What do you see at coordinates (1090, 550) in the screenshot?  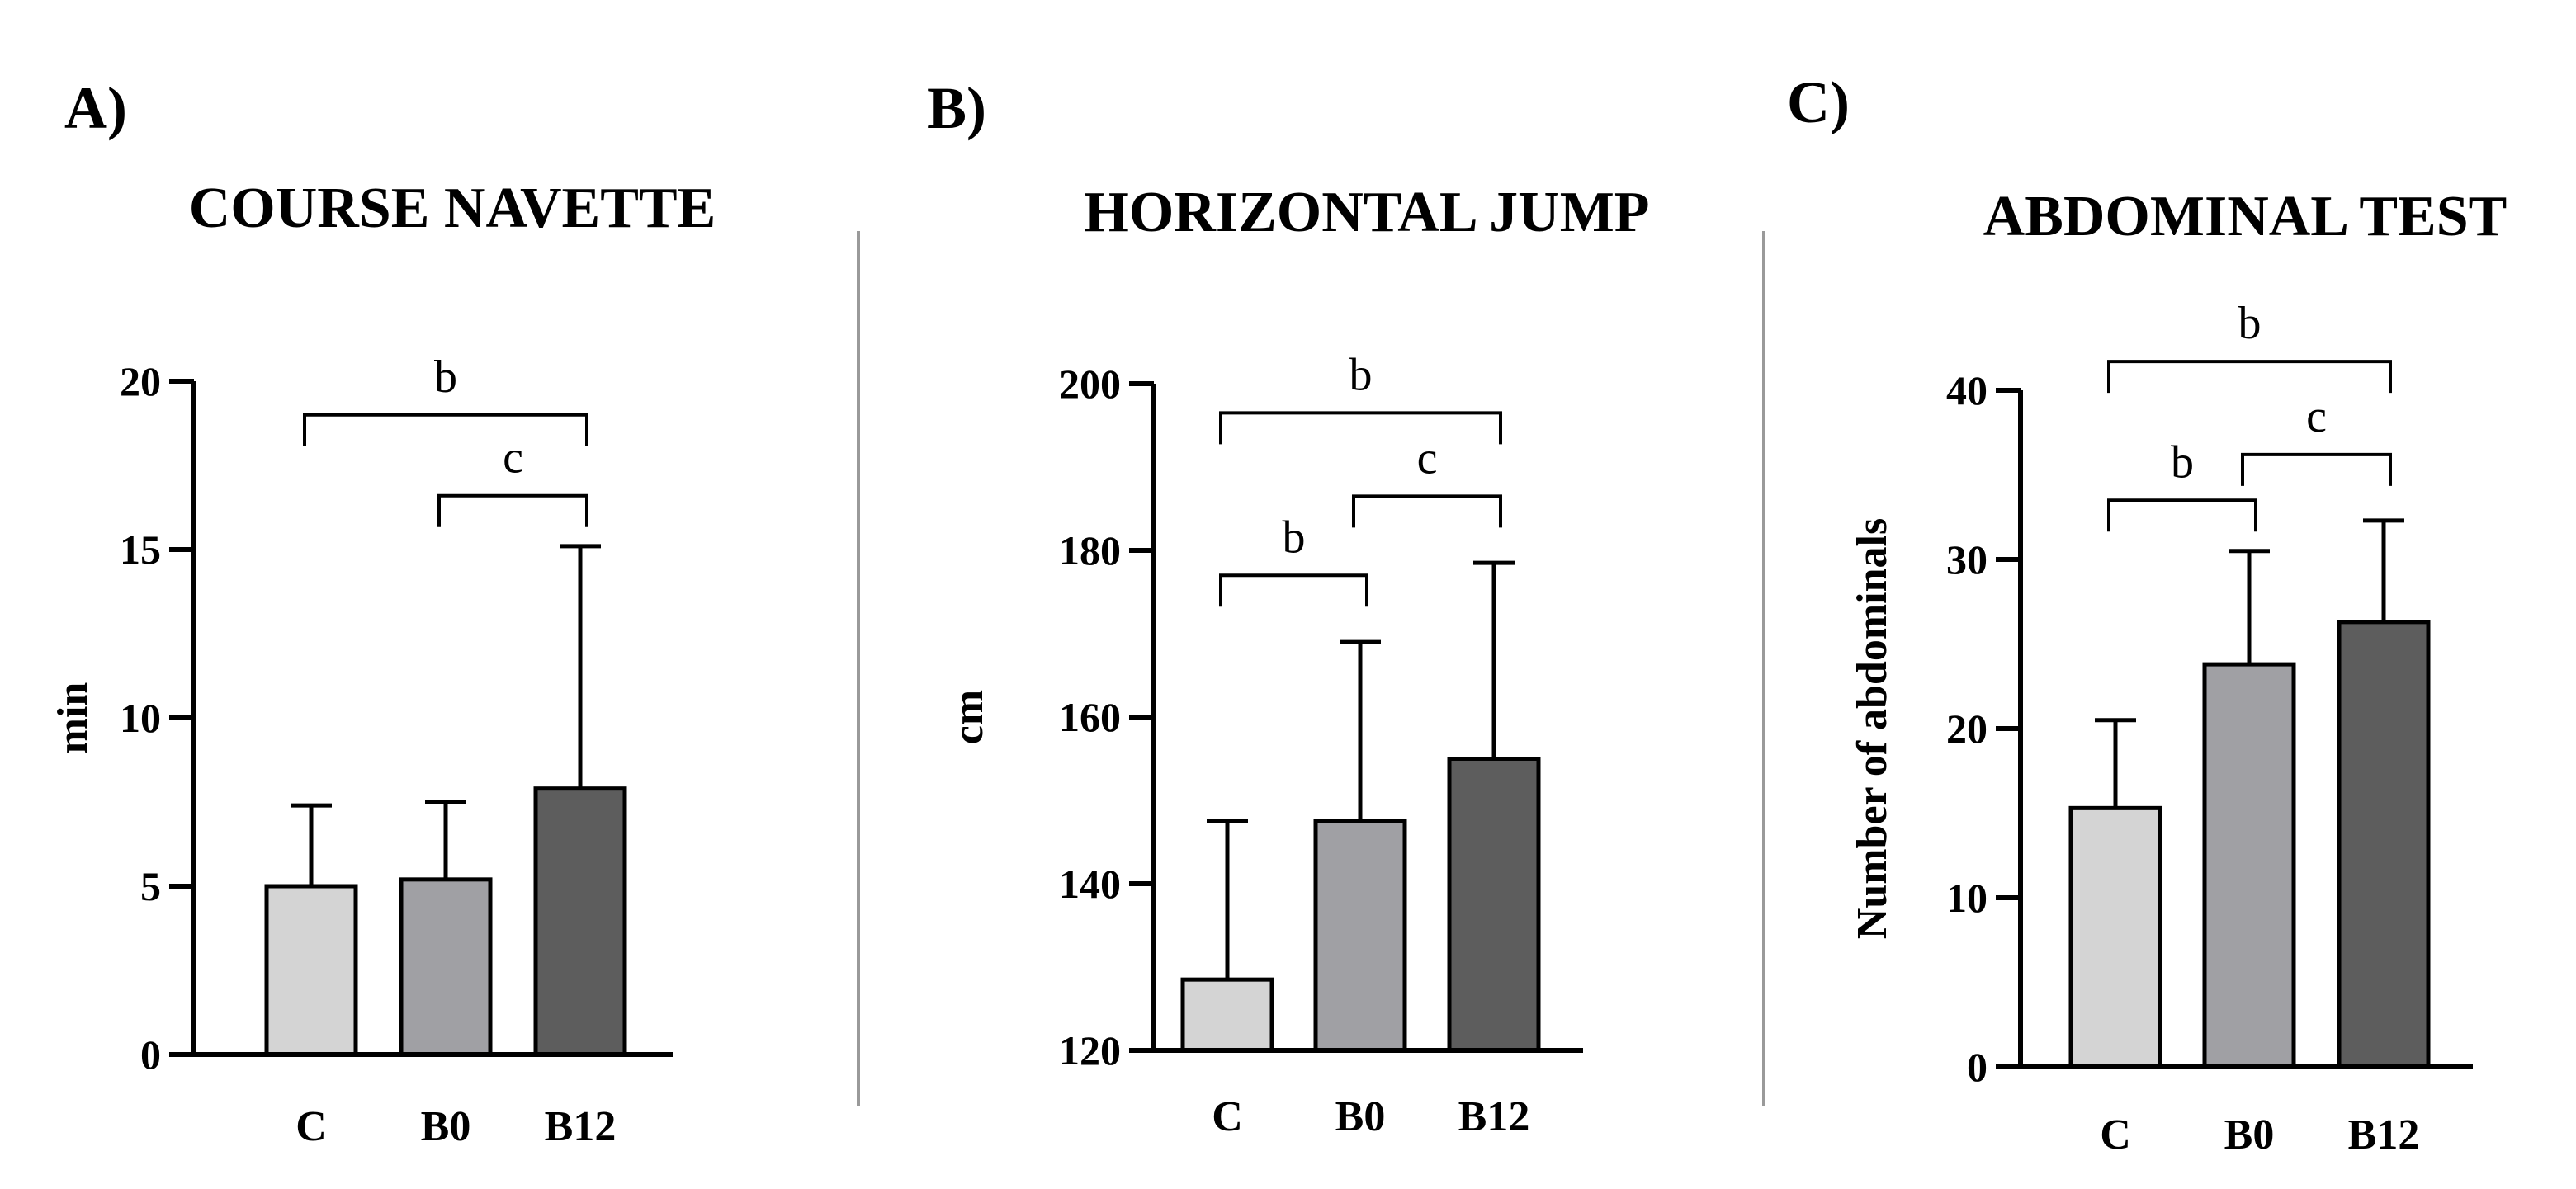 I see `y-tick-label: 180` at bounding box center [1090, 550].